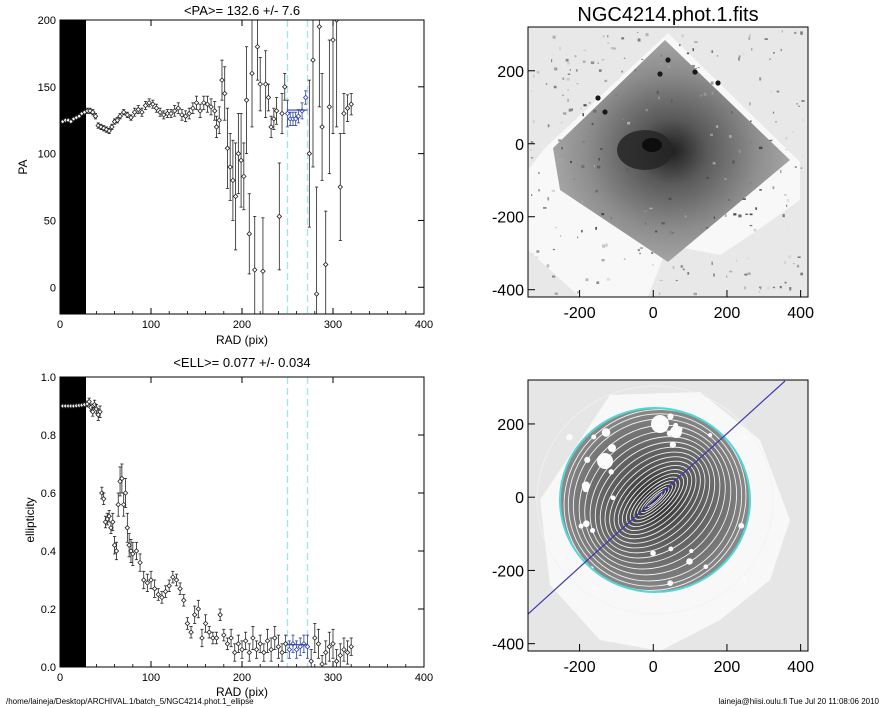  I want to click on image-frame, so click(668, 162).